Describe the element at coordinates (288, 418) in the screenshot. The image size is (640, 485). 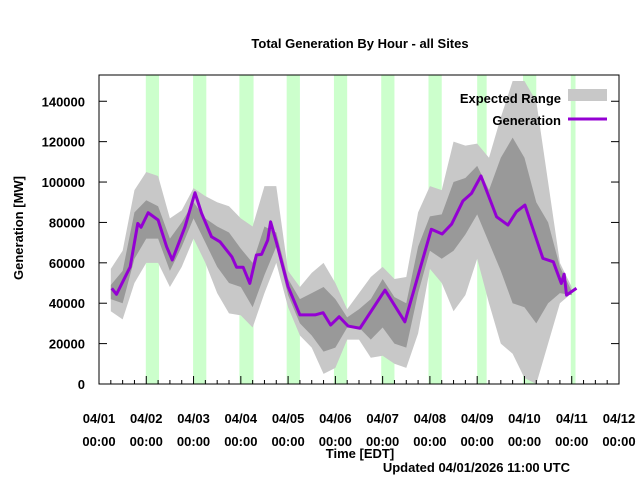
I see `x-tick-label-date: 04/05` at that location.